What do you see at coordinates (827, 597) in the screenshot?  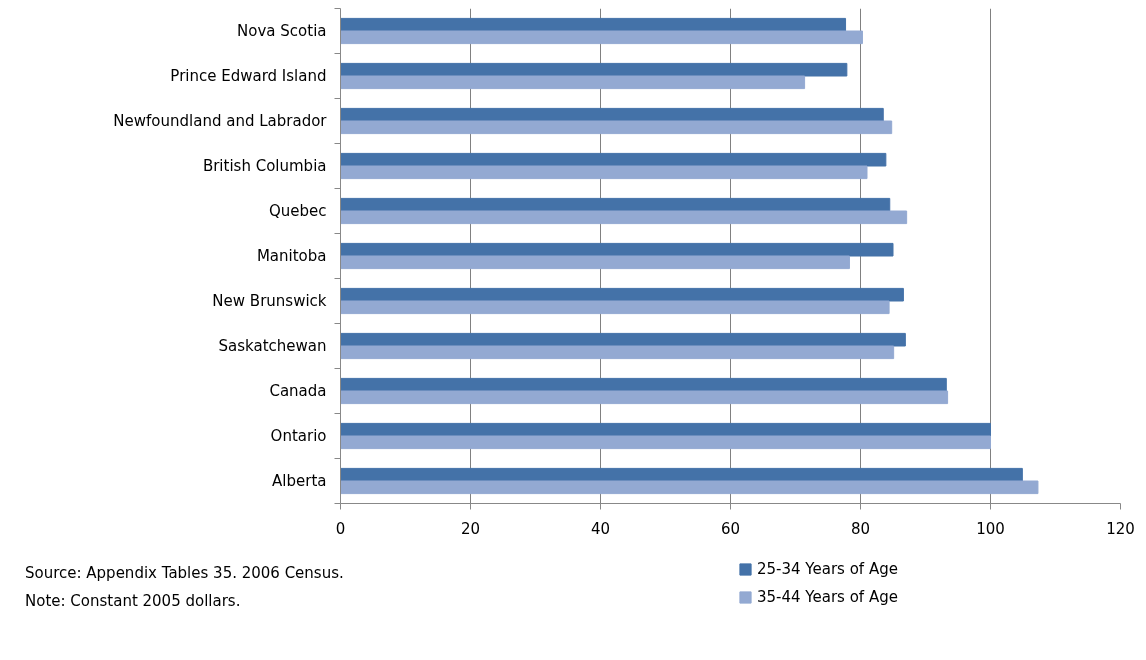 I see `legend-label: 35-44 Years of Age` at bounding box center [827, 597].